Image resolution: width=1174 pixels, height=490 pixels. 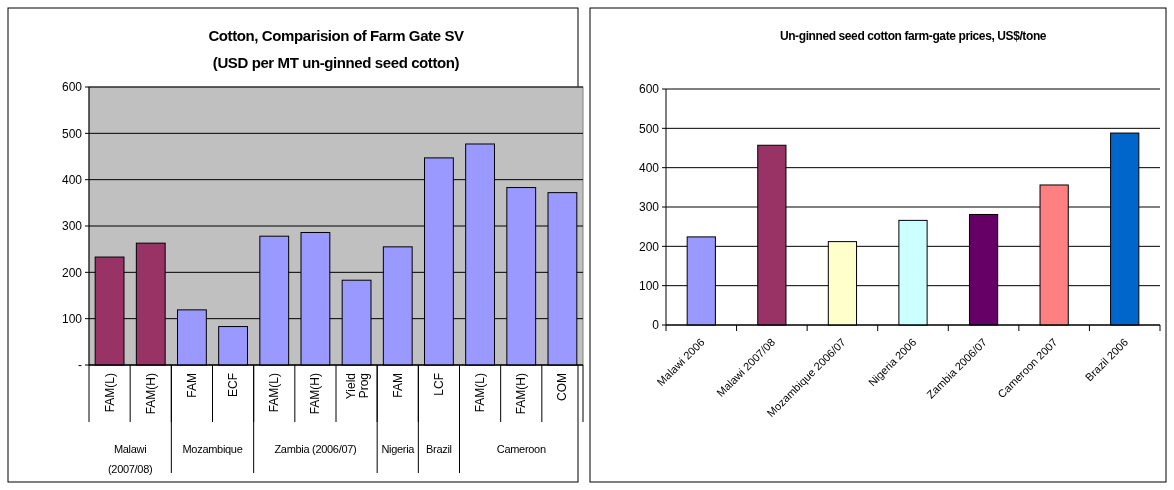 What do you see at coordinates (562, 387) in the screenshot?
I see `x-tick-label: COM` at bounding box center [562, 387].